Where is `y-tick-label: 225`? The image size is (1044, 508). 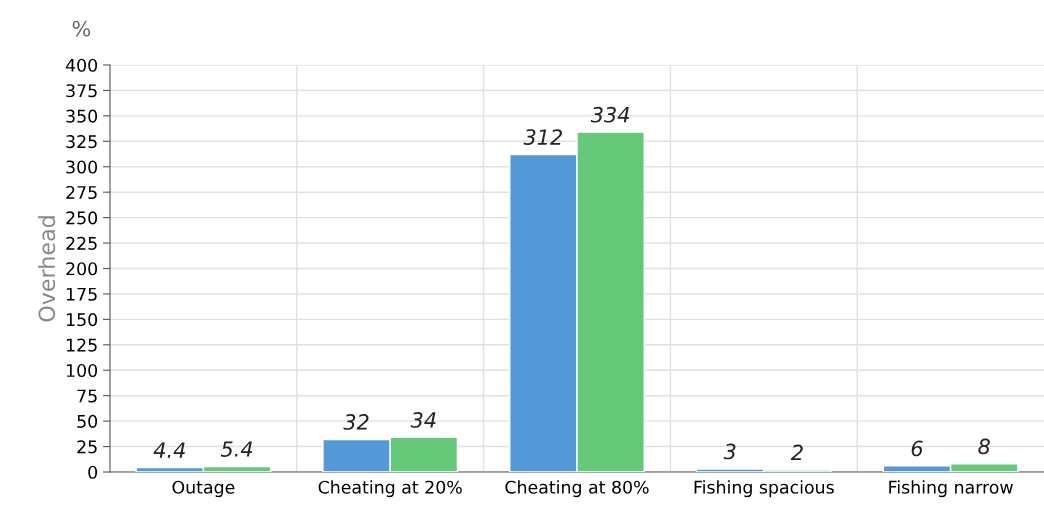
y-tick-label: 225 is located at coordinates (81, 243).